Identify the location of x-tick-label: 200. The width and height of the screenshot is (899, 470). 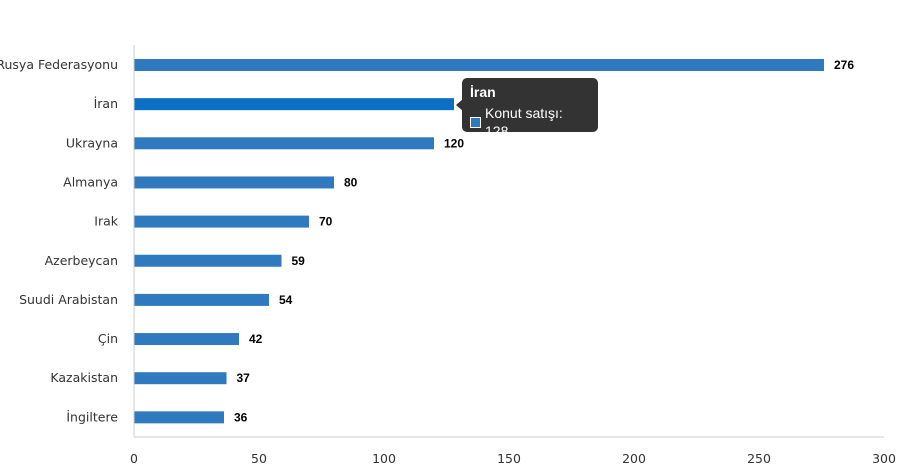
(634, 458).